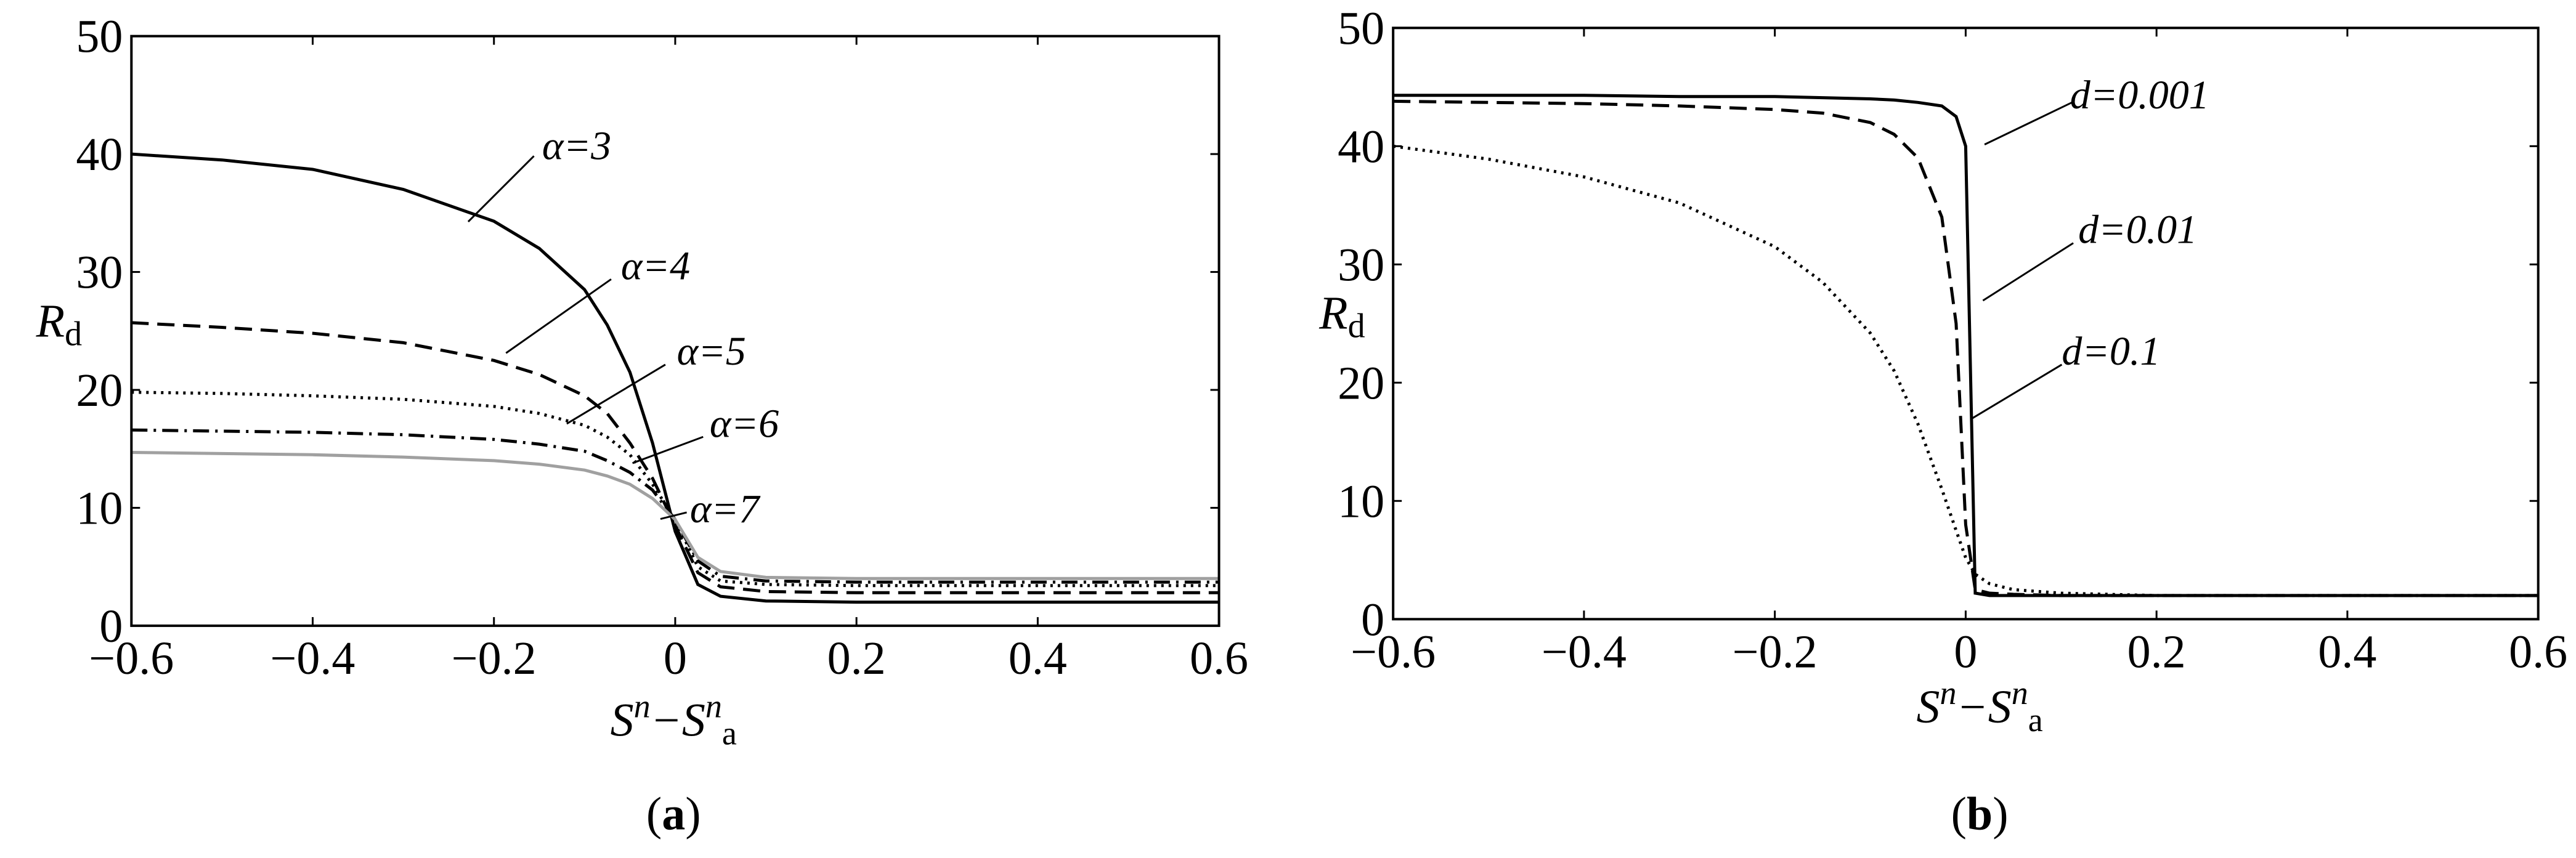 The height and width of the screenshot is (858, 2576). I want to click on caption: (a), so click(673, 814).